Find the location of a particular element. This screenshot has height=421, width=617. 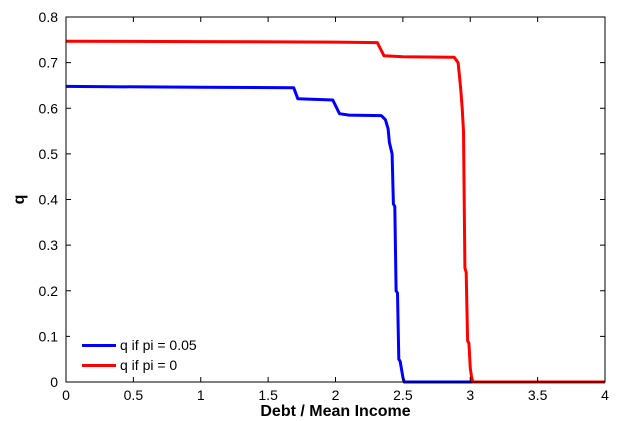

y-tick-label: 0.4 is located at coordinates (49, 200).